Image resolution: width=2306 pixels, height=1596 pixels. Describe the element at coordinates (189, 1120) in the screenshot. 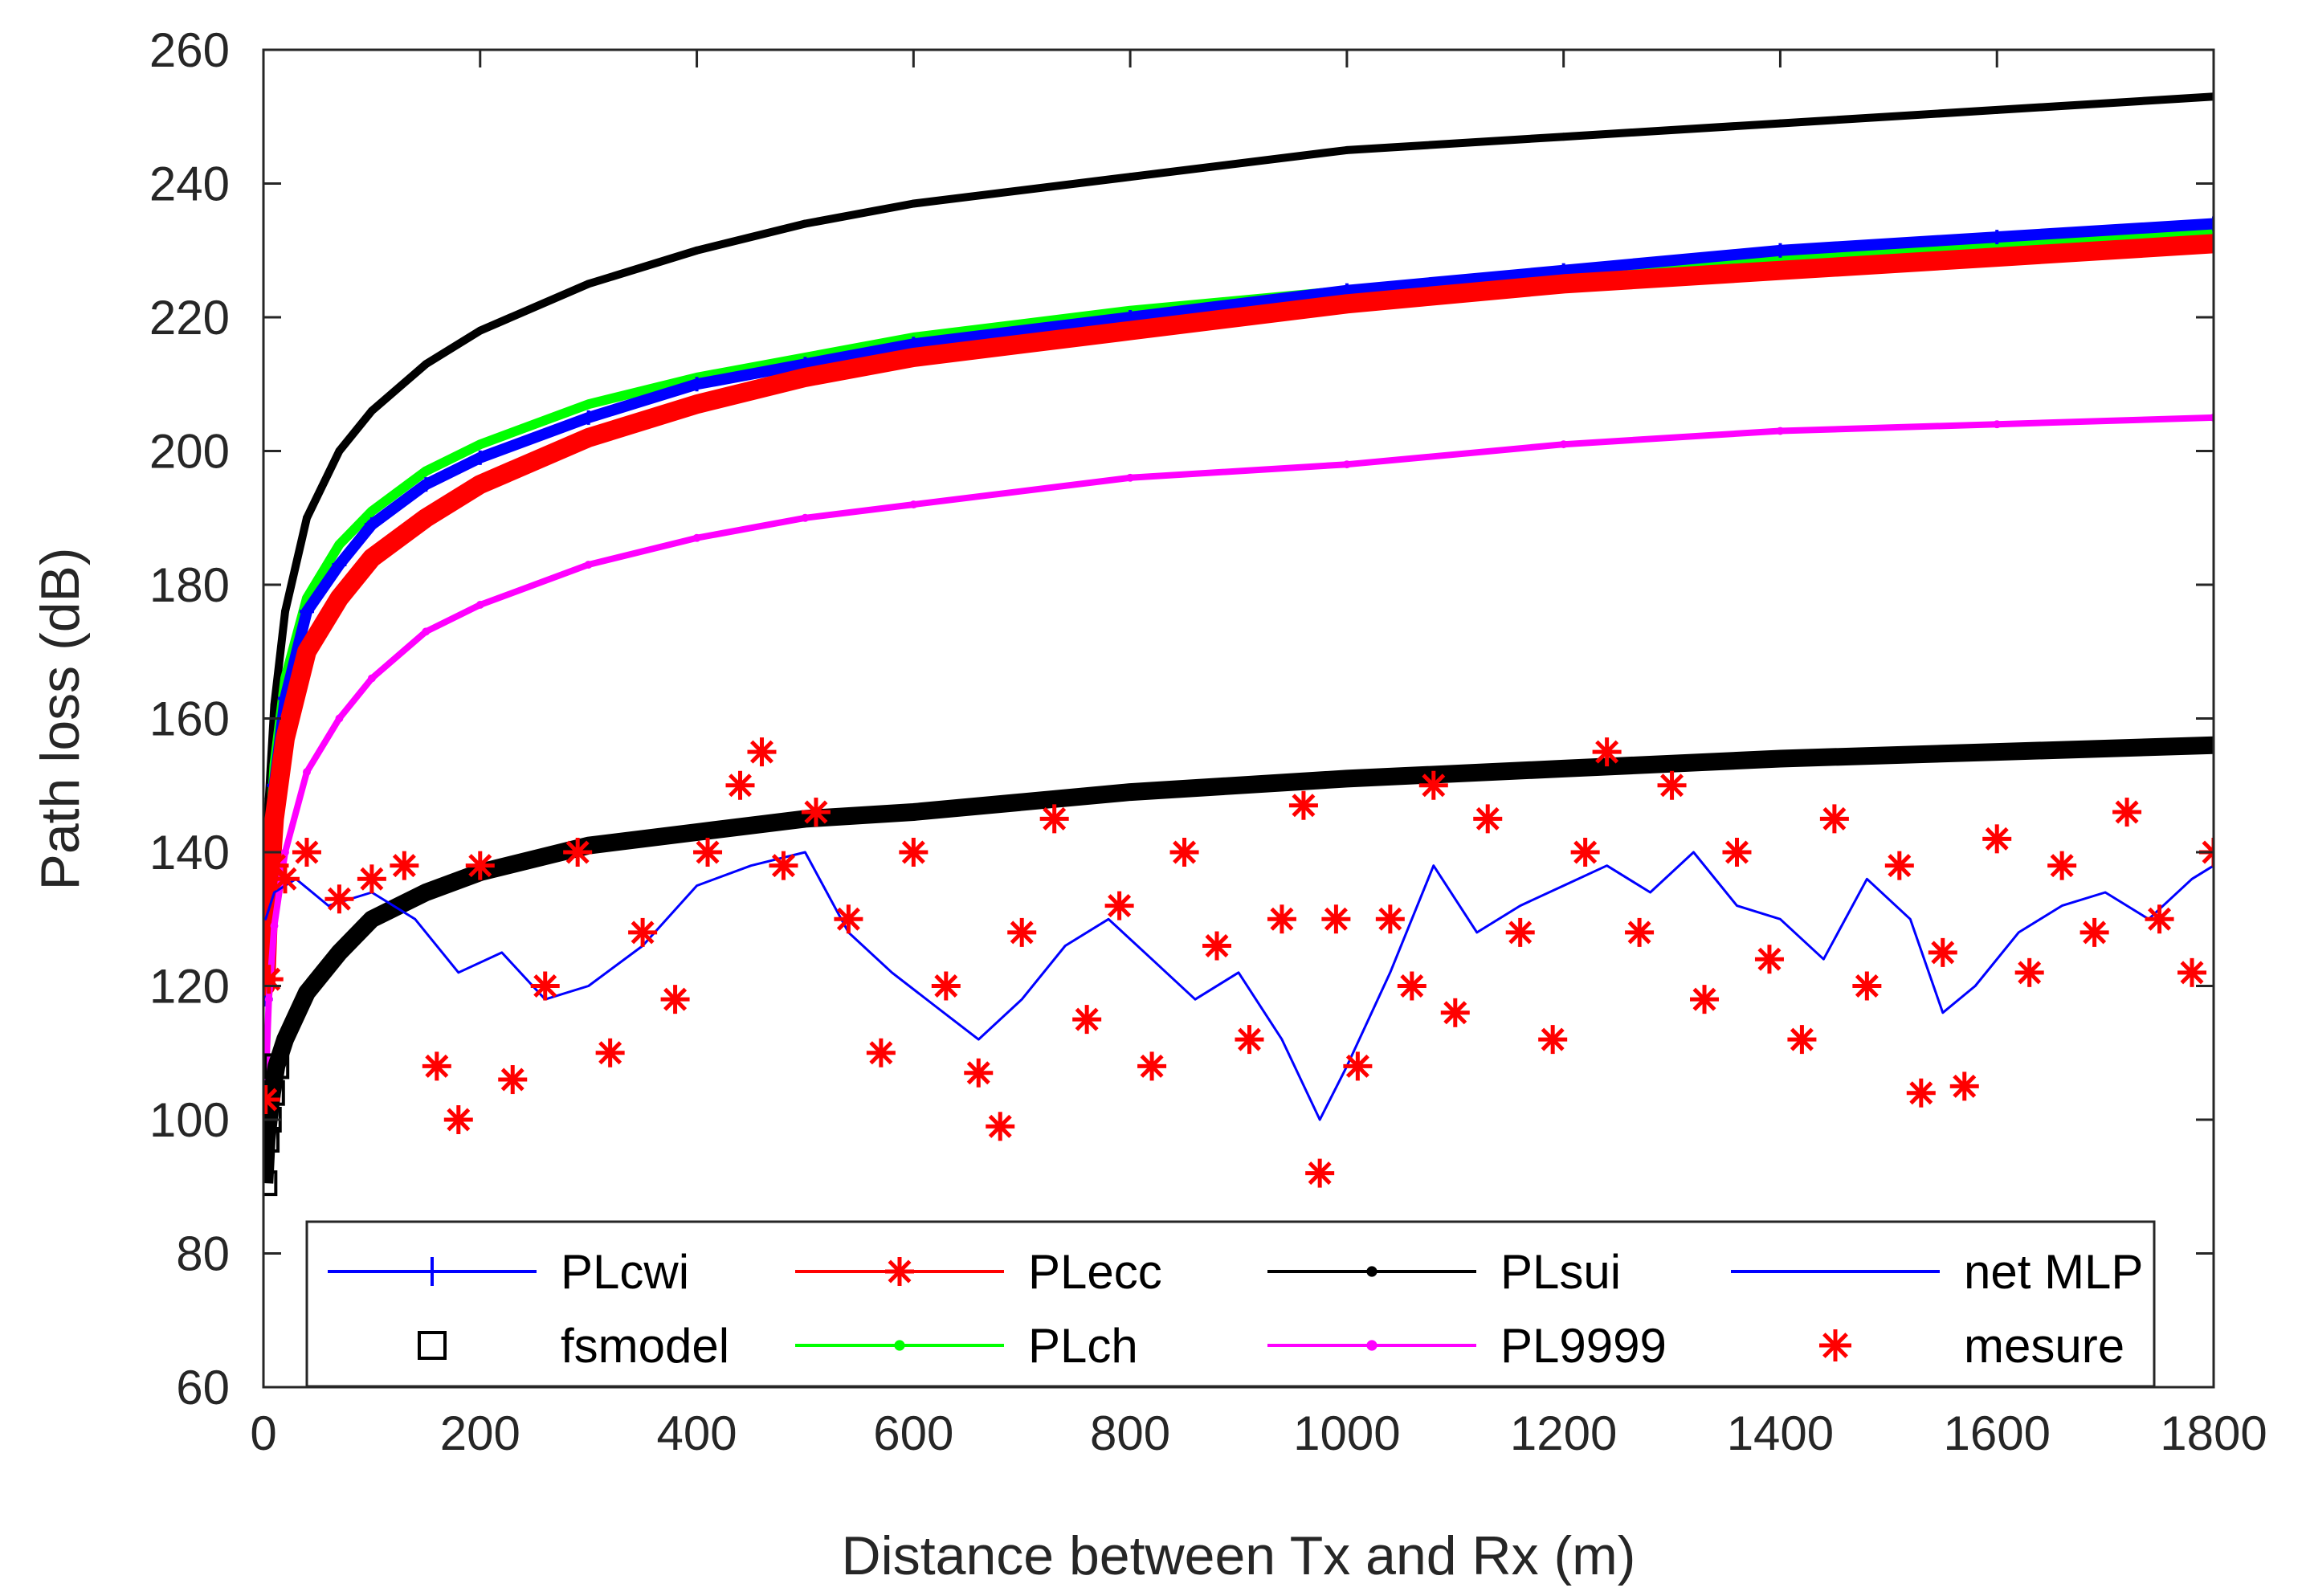

I see `y-tick-label: 100` at that location.